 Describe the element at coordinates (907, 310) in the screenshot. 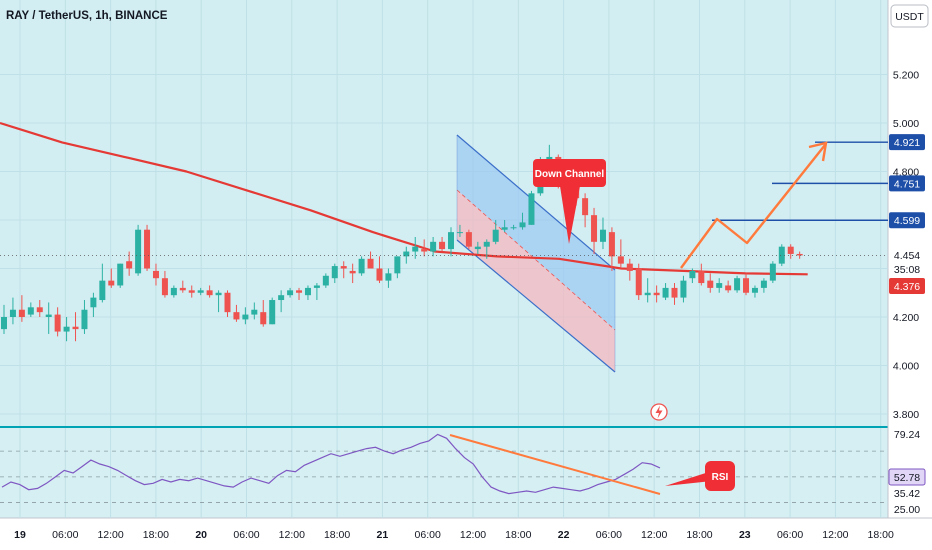

I see `price-tags: 4.921 4.751 4.599 4.454 35:08 4.376 52.78` at that location.